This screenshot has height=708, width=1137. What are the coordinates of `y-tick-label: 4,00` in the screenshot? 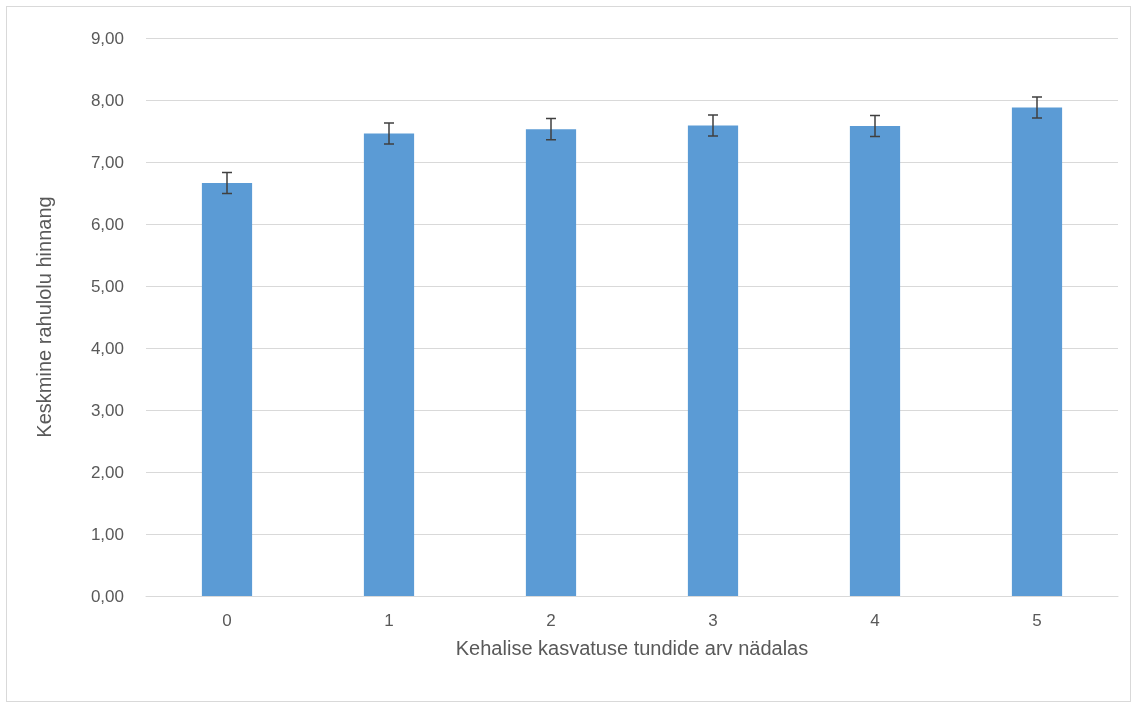 It's located at (107, 348).